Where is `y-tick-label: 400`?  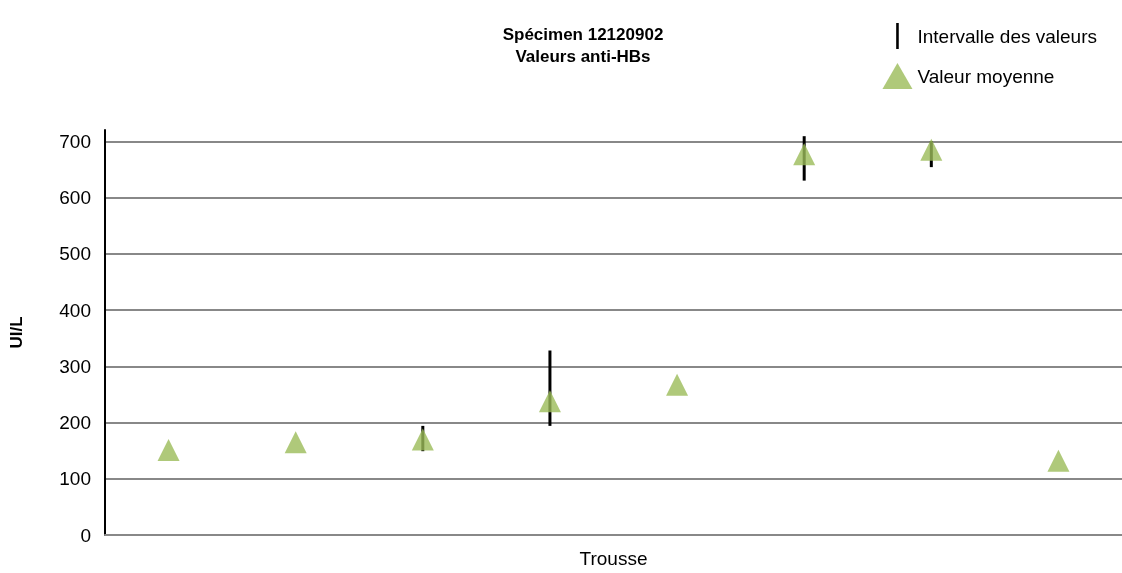 y-tick-label: 400 is located at coordinates (75, 310).